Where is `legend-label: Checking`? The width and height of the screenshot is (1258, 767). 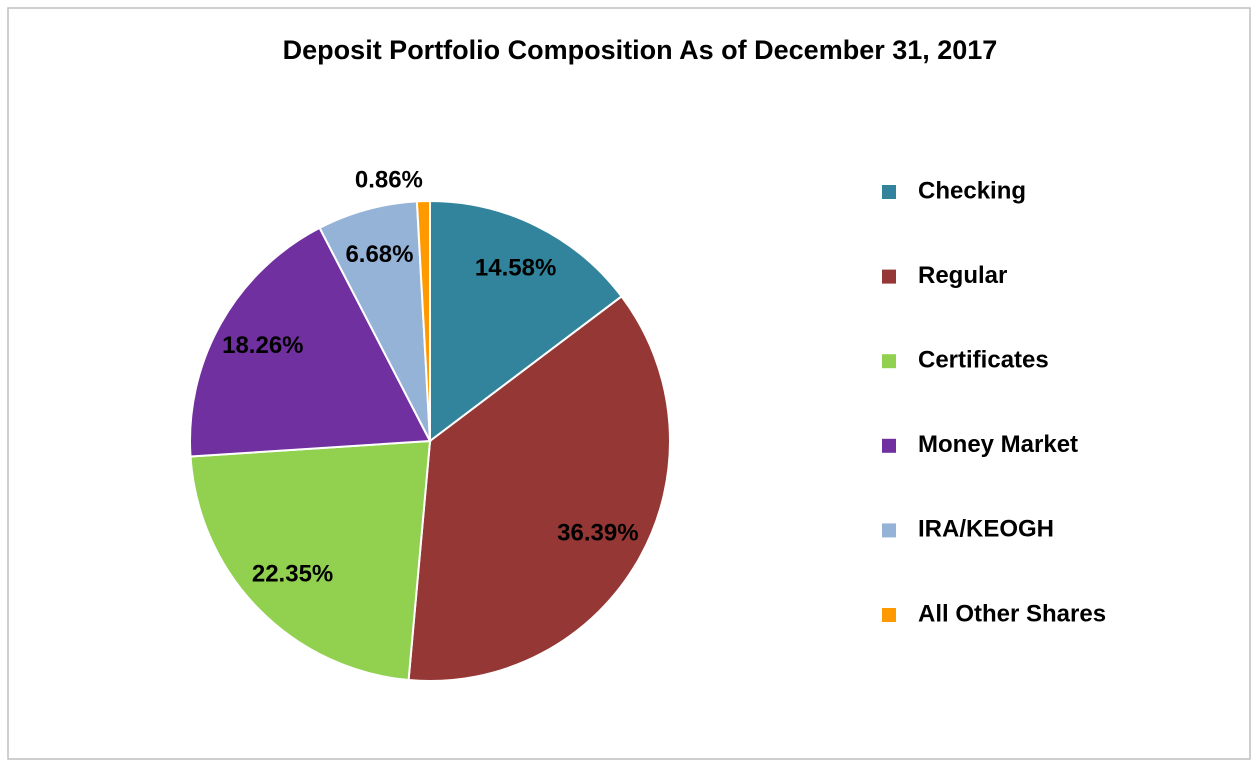 legend-label: Checking is located at coordinates (972, 190).